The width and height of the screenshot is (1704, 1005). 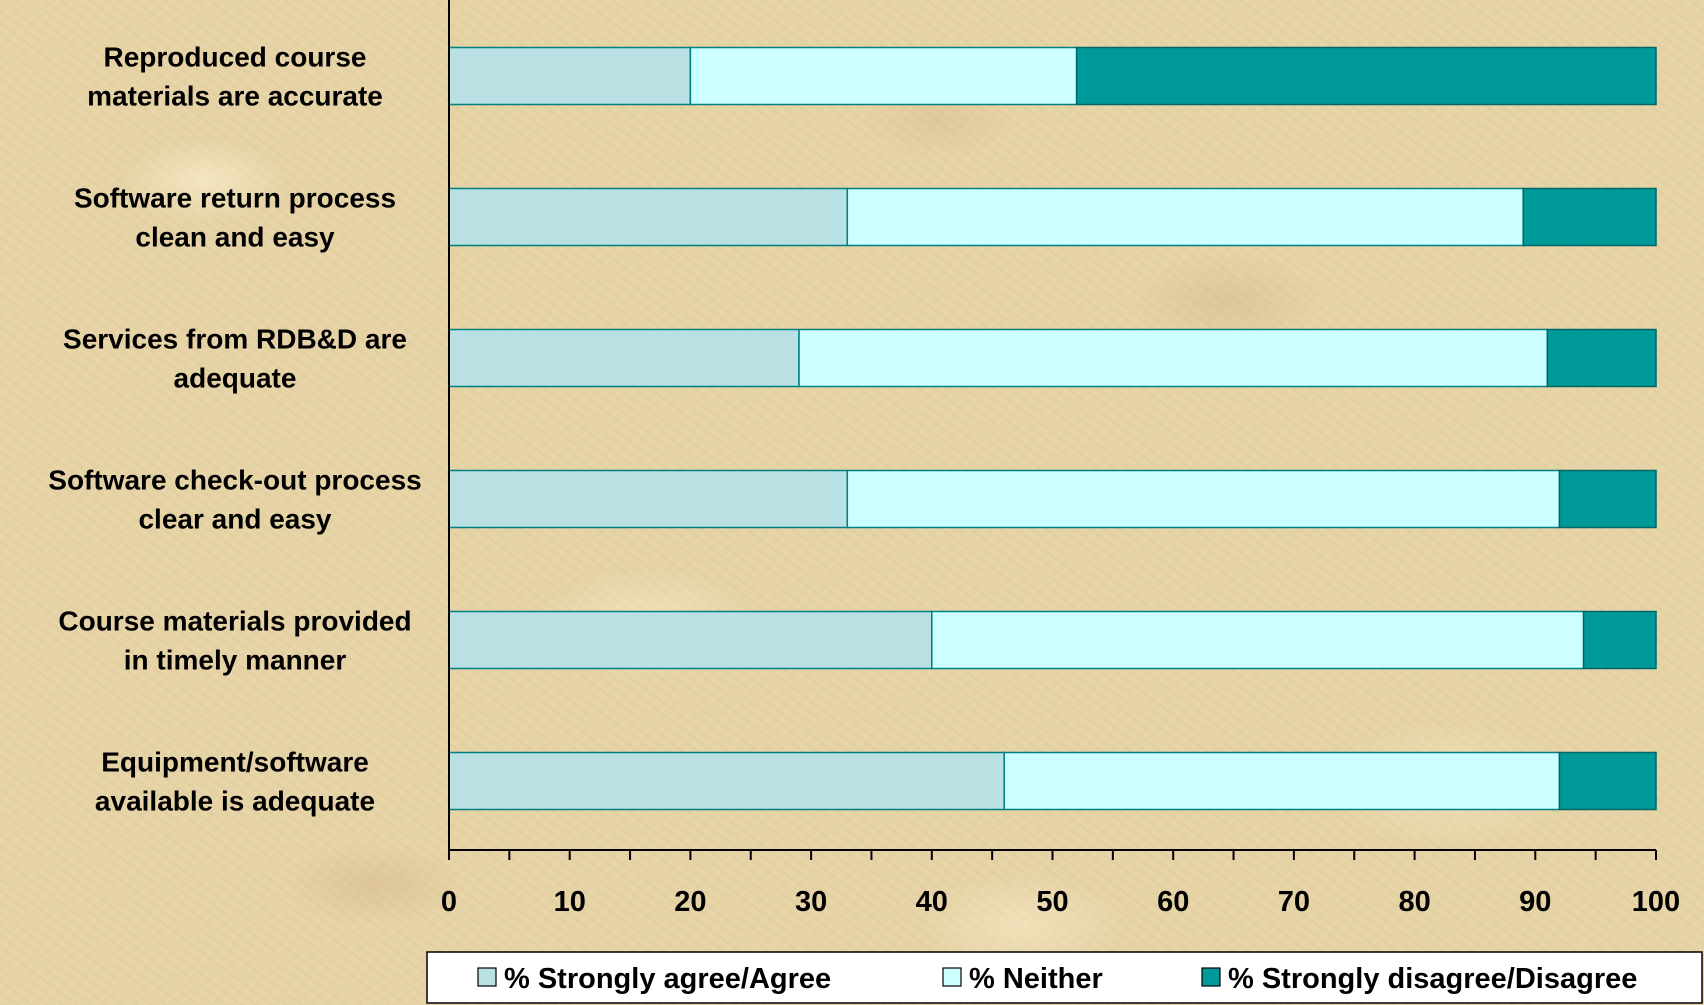 What do you see at coordinates (1535, 902) in the screenshot?
I see `x-tick-label: 90` at bounding box center [1535, 902].